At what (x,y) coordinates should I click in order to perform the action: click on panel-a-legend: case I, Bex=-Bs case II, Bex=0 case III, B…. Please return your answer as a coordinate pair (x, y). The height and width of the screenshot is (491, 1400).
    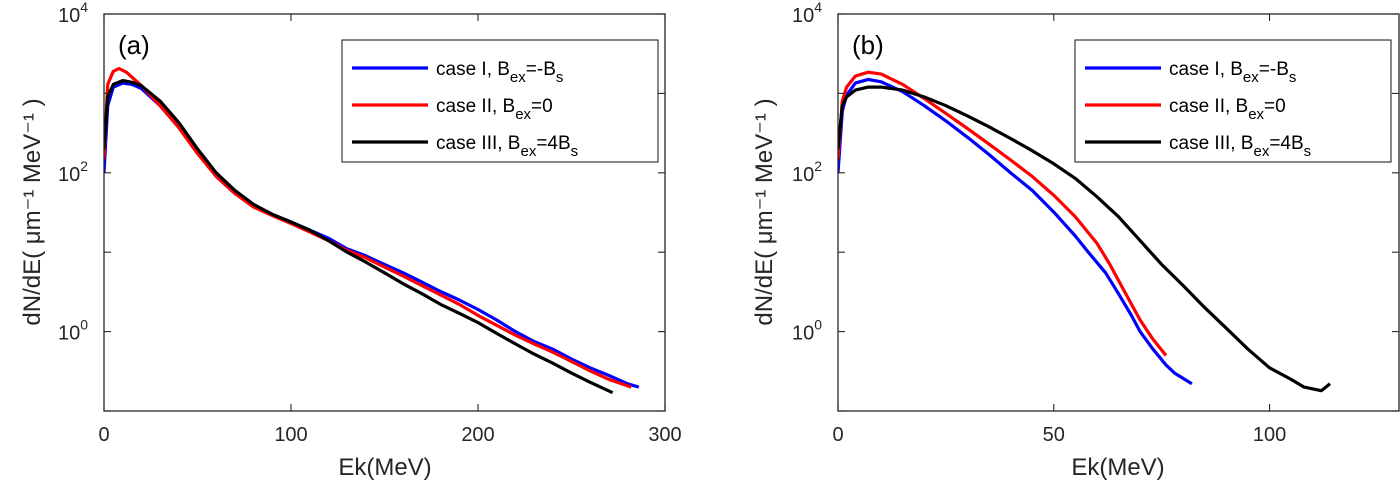
    Looking at the image, I should click on (500, 101).